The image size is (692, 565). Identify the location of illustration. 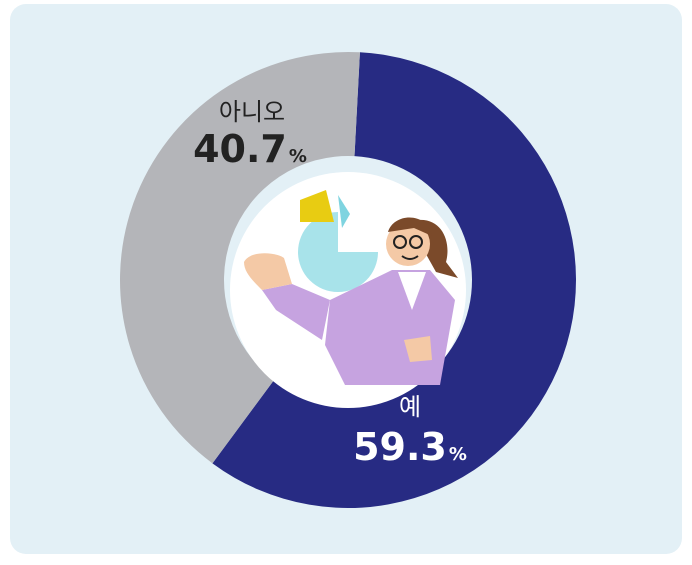
(351, 287).